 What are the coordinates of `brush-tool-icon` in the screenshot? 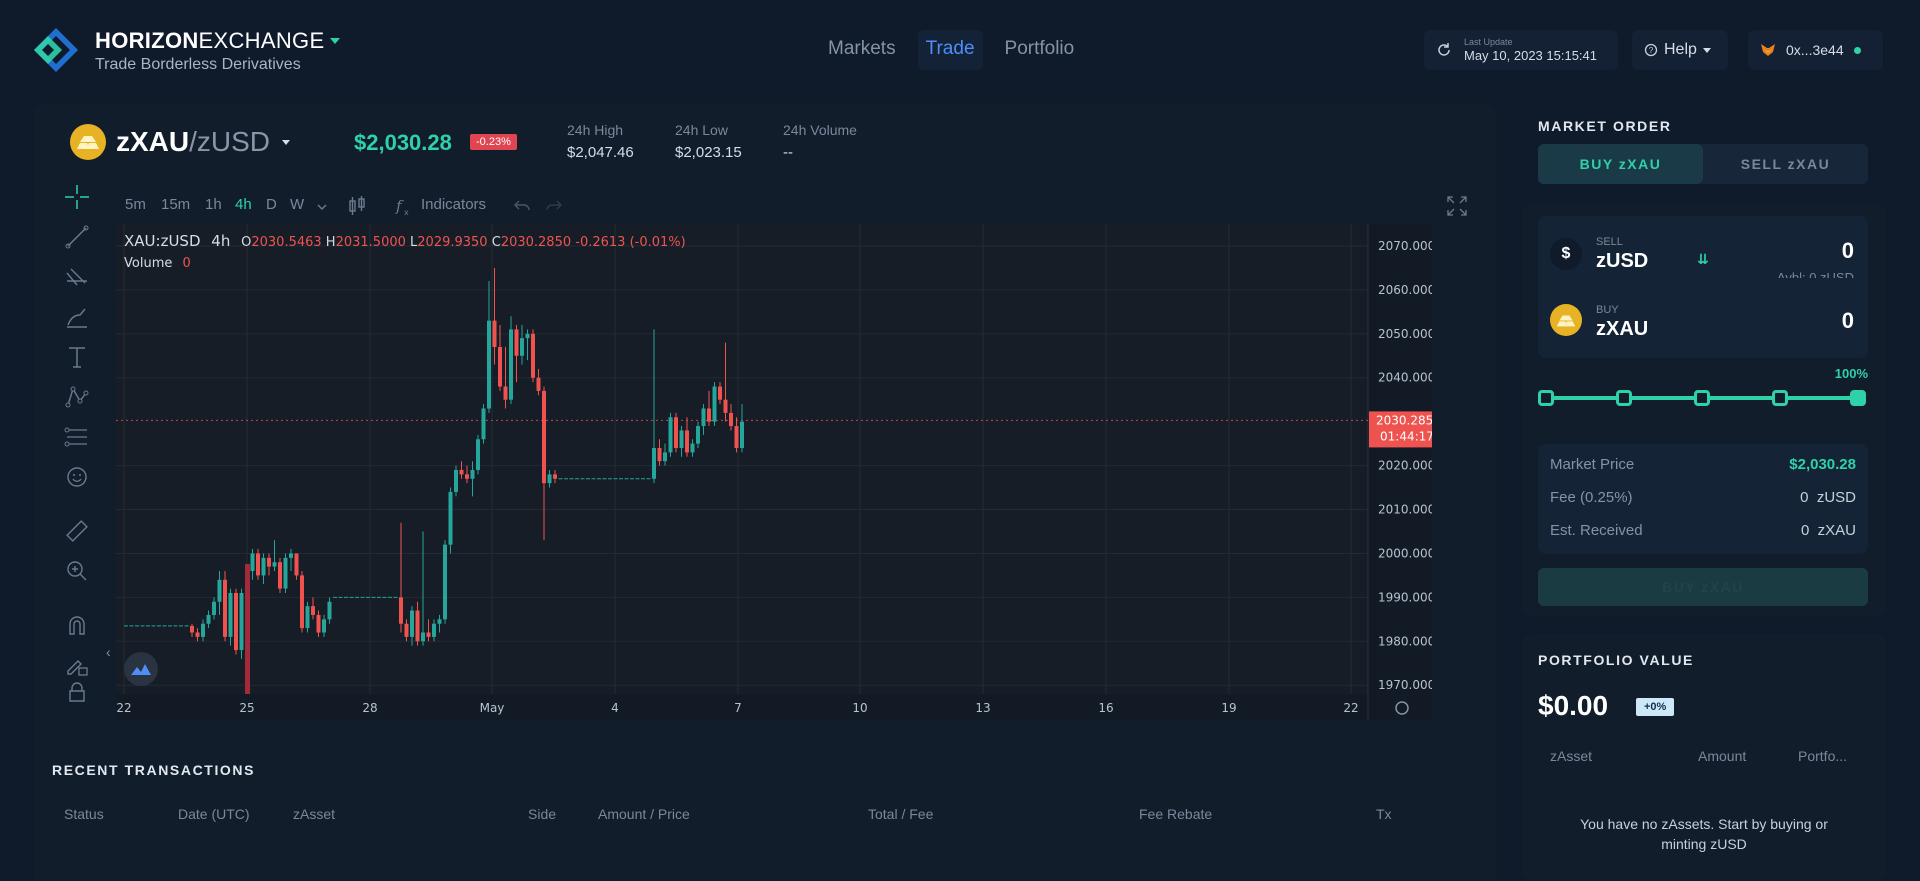 It's located at (77, 317).